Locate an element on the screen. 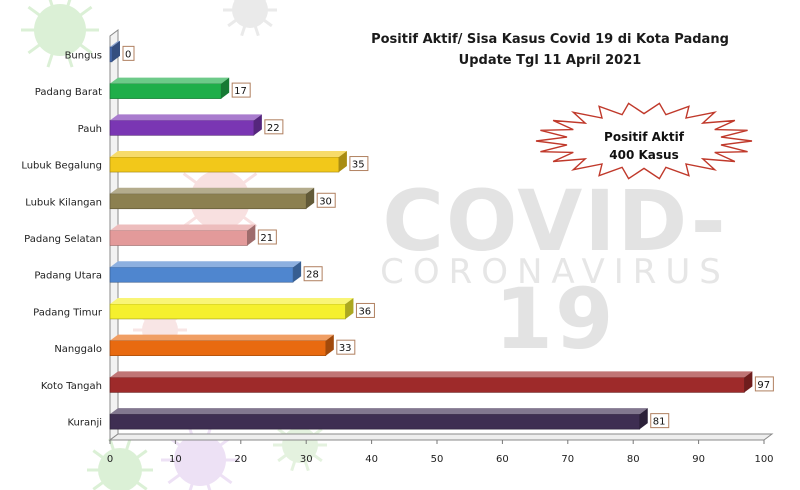  callout-starburst is located at coordinates (644, 141).